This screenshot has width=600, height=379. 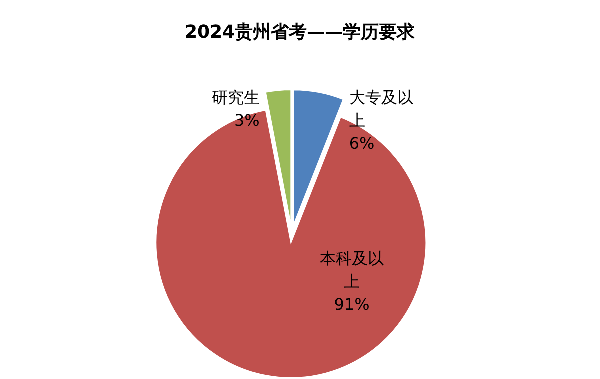 I want to click on slice-label: 大专及以上, so click(x=381, y=109).